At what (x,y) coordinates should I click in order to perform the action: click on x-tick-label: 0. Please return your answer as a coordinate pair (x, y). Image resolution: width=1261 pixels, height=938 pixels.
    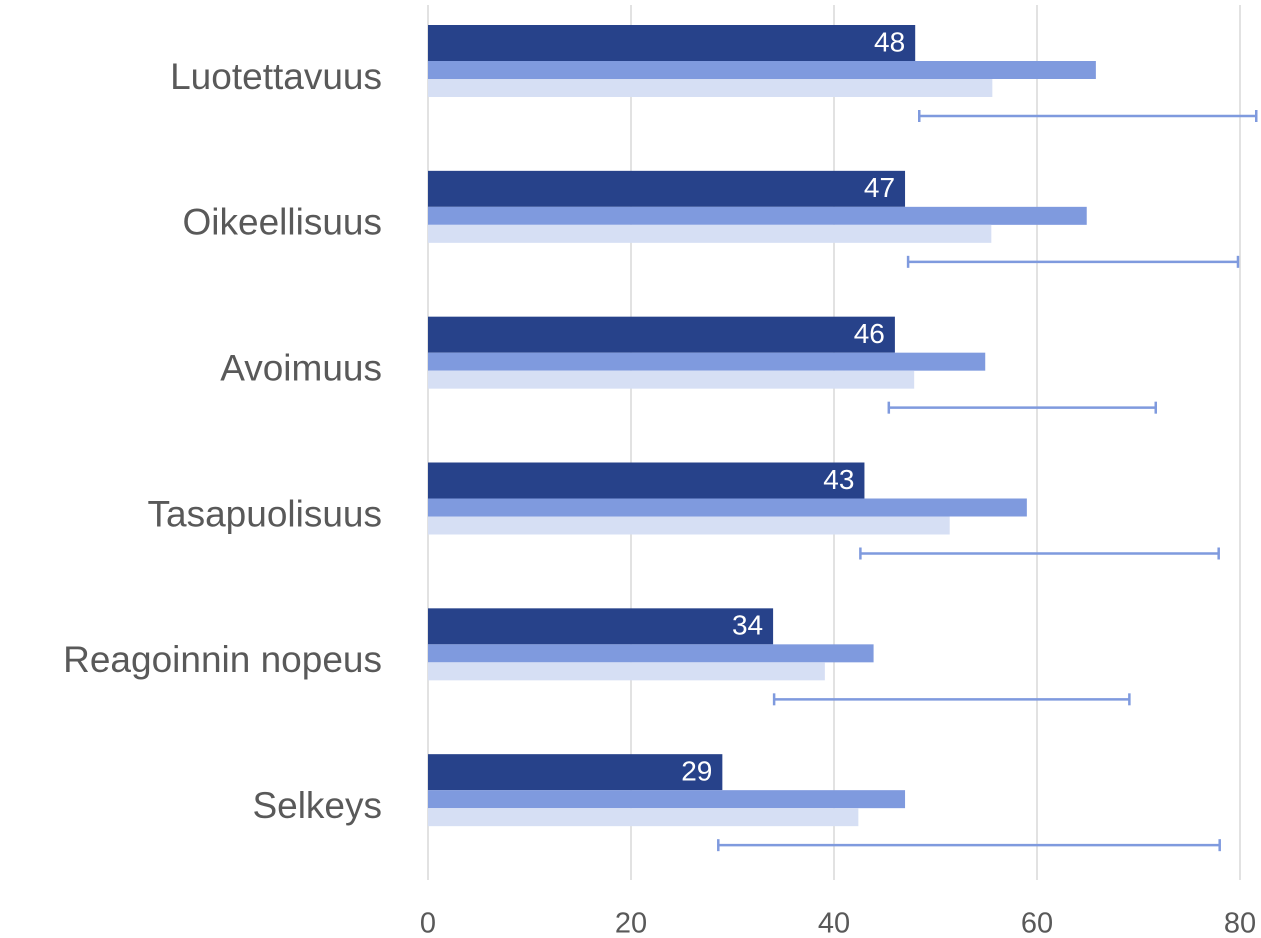
    Looking at the image, I should click on (428, 923).